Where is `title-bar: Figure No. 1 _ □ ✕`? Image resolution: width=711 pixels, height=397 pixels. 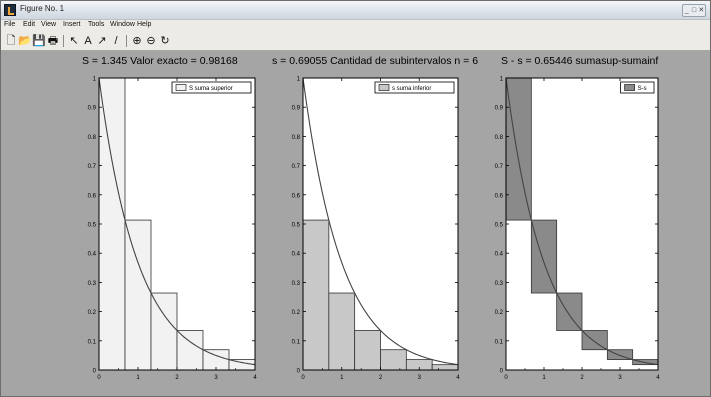 title-bar: Figure No. 1 _ □ ✕ is located at coordinates (355, 10).